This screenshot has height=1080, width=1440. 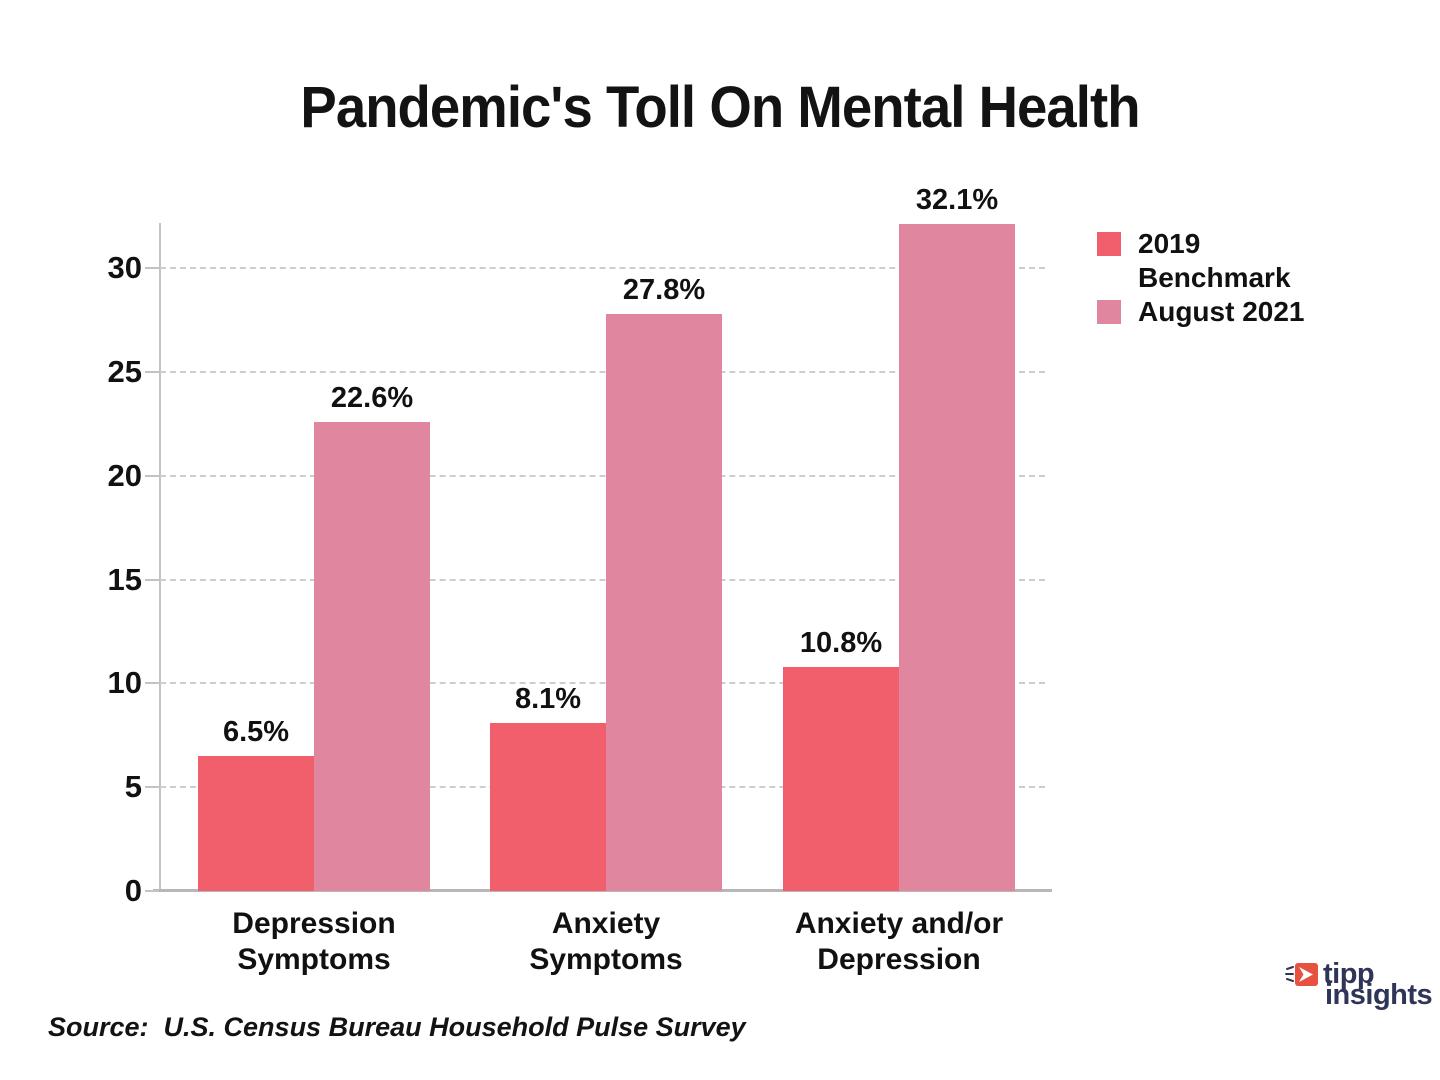 I want to click on y-tick-label-25: 25, so click(x=124, y=371).